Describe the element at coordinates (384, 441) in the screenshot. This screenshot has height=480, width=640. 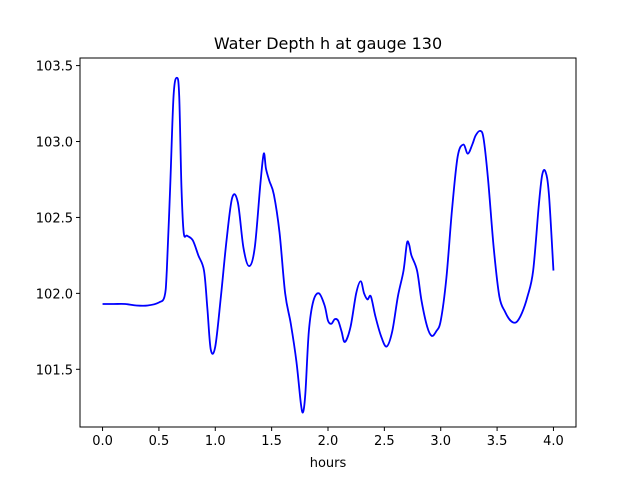
I see `x-tick-label: 2.5` at that location.